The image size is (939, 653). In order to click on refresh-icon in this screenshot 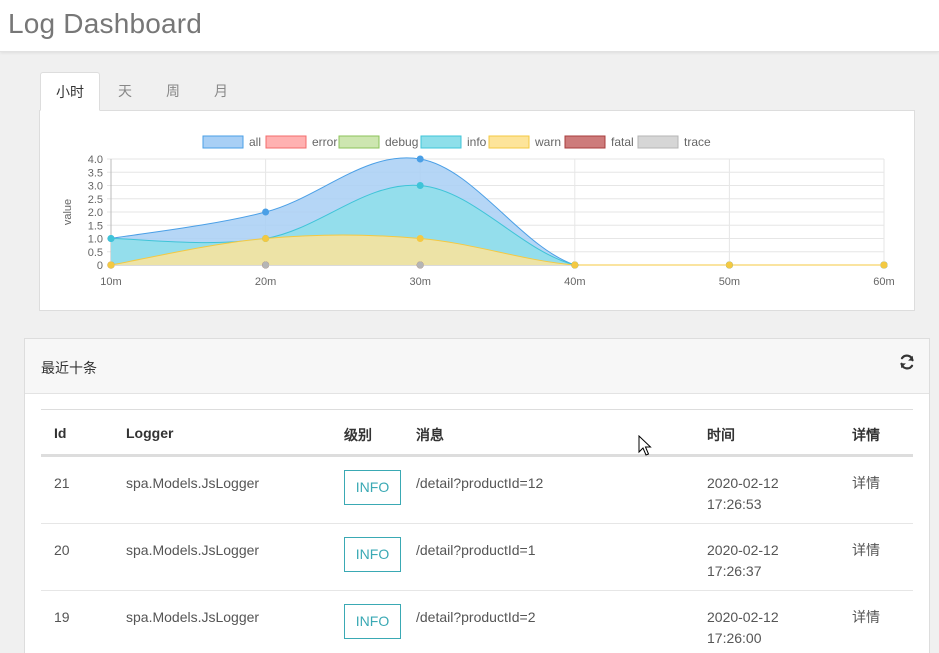, I will do `click(907, 362)`.